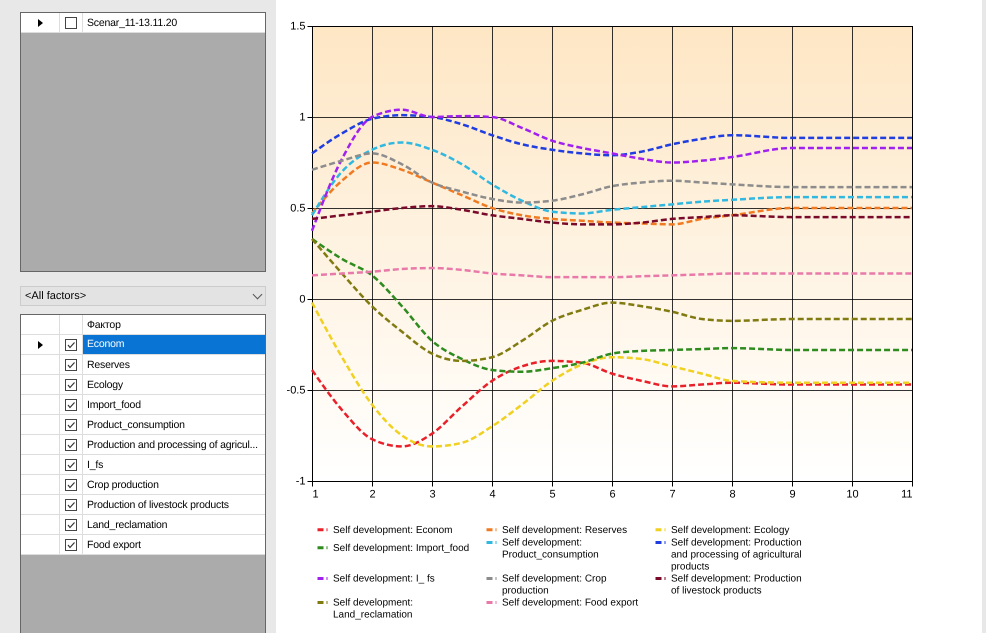 This screenshot has width=986, height=633. What do you see at coordinates (158, 504) in the screenshot?
I see `text: Production of livestock products` at bounding box center [158, 504].